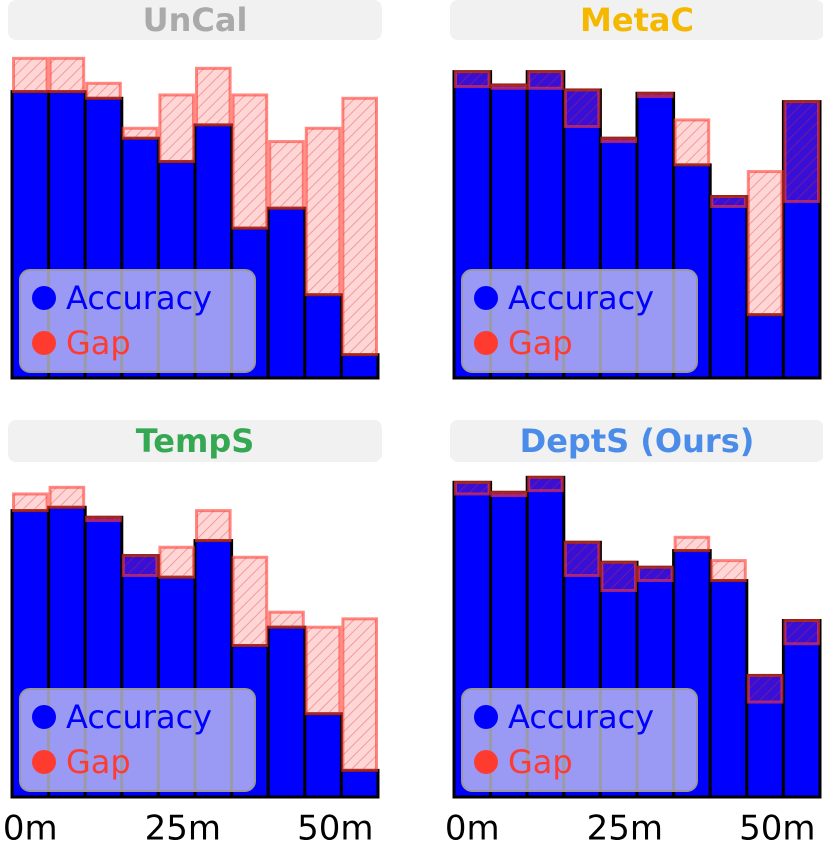  I want to click on chart-title: TempS, so click(195, 441).